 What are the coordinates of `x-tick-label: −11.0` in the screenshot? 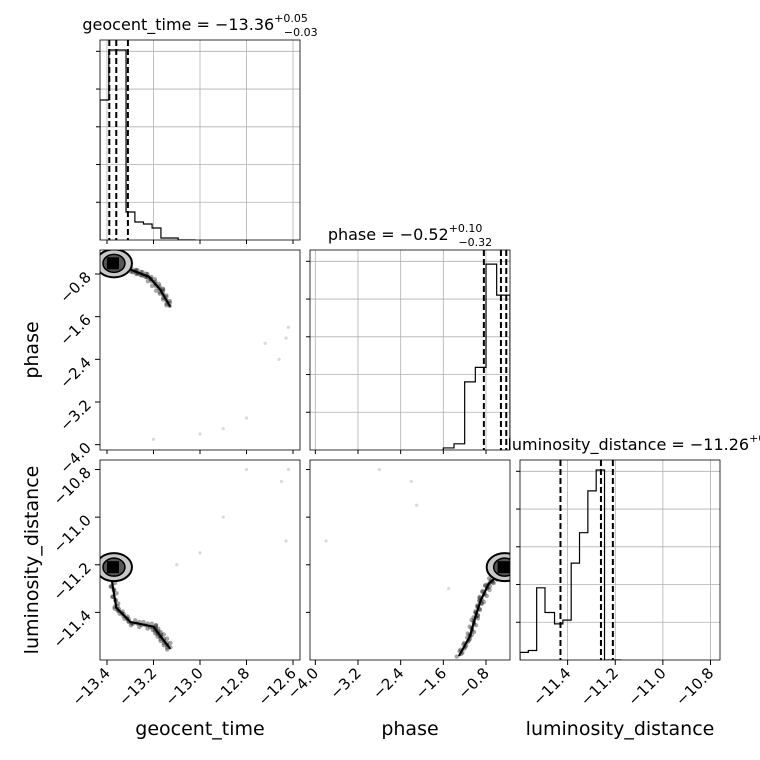 It's located at (646, 686).